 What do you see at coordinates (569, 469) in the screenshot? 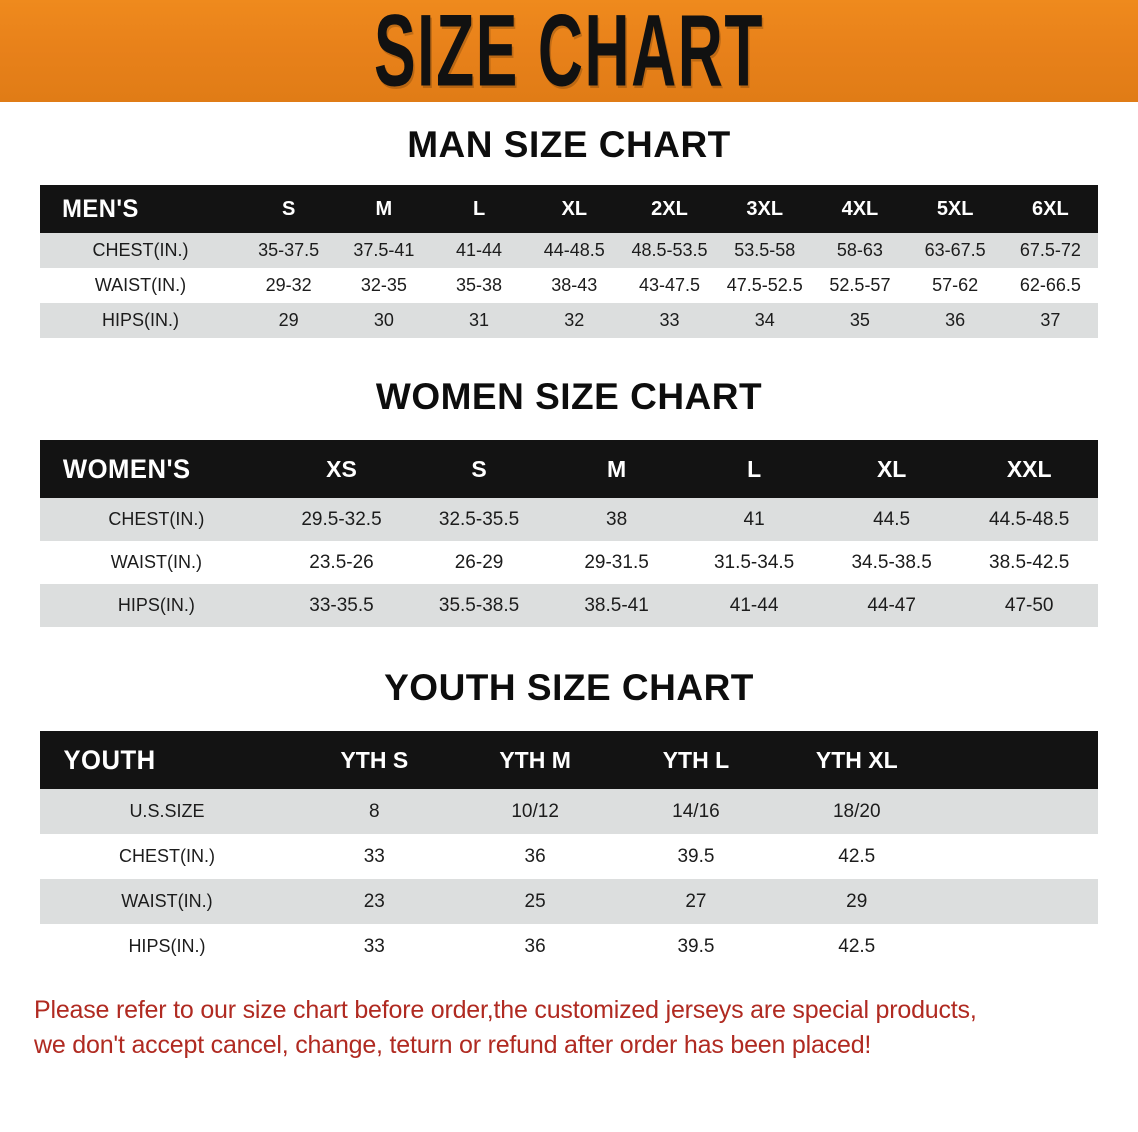
I see `women-header-row: WOMEN'S XS S M L XL XXL` at bounding box center [569, 469].